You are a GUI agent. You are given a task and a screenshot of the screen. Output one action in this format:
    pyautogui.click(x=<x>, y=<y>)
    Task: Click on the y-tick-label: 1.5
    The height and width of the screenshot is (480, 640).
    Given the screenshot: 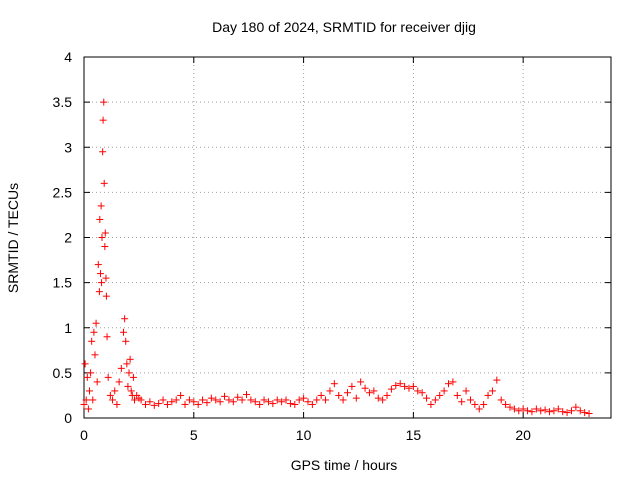 What is the action you would take?
    pyautogui.click(x=63, y=283)
    